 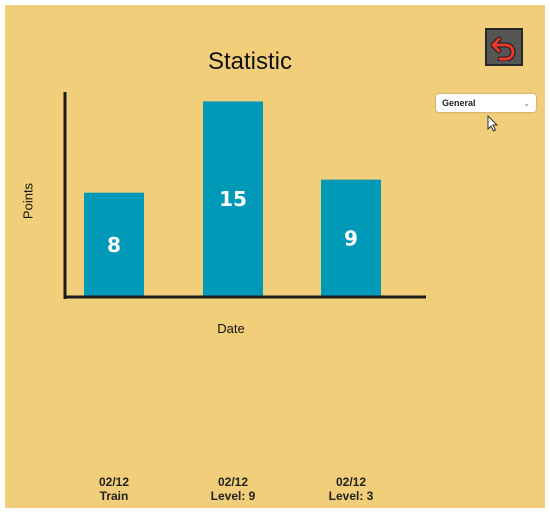 What do you see at coordinates (231, 328) in the screenshot?
I see `x-axis-label: Date` at bounding box center [231, 328].